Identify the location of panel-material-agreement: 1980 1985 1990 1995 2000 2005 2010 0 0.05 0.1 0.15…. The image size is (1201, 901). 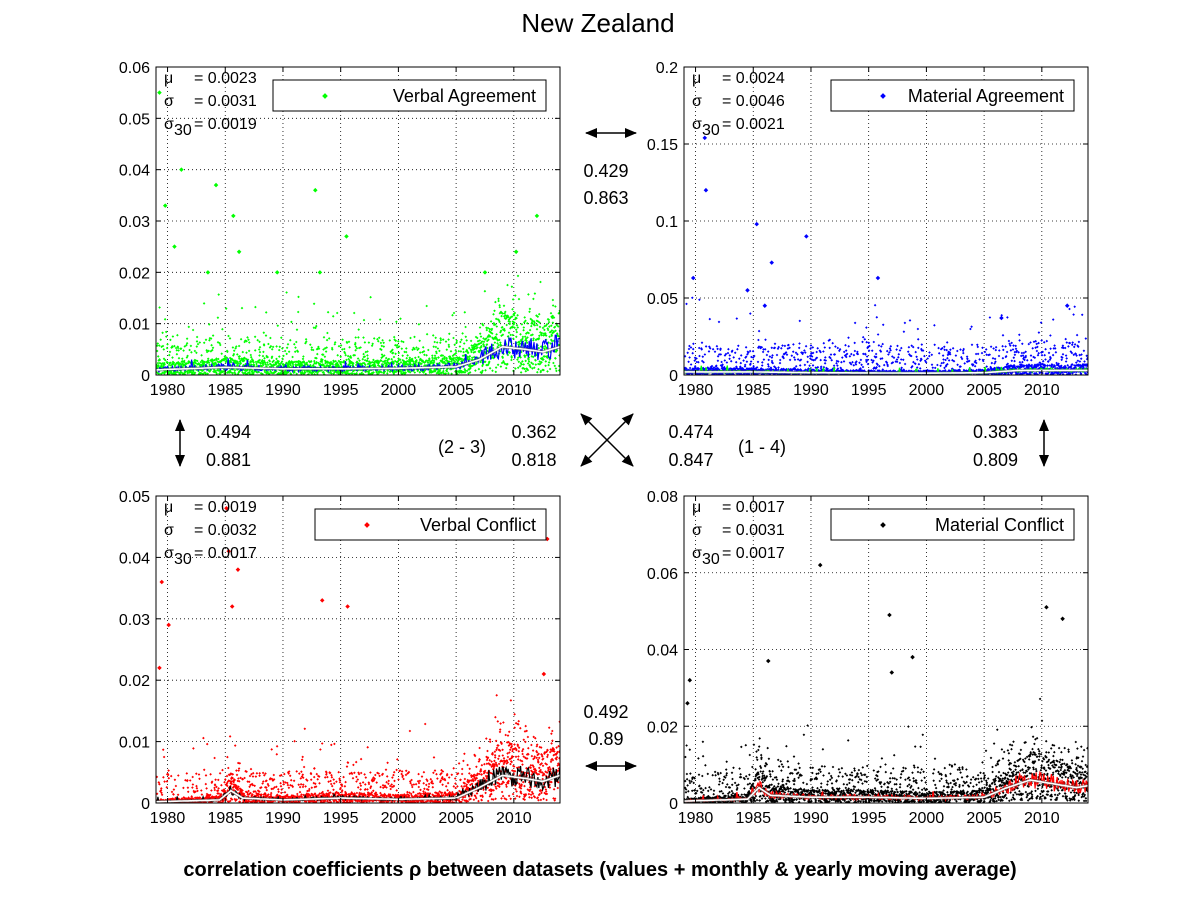
(868, 229).